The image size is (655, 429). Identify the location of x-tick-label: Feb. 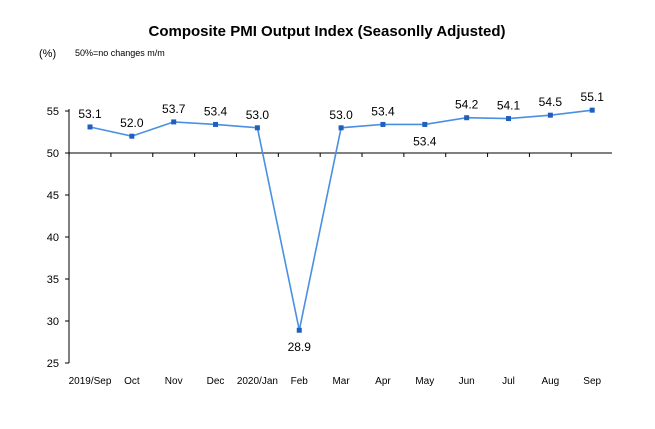
(300, 381).